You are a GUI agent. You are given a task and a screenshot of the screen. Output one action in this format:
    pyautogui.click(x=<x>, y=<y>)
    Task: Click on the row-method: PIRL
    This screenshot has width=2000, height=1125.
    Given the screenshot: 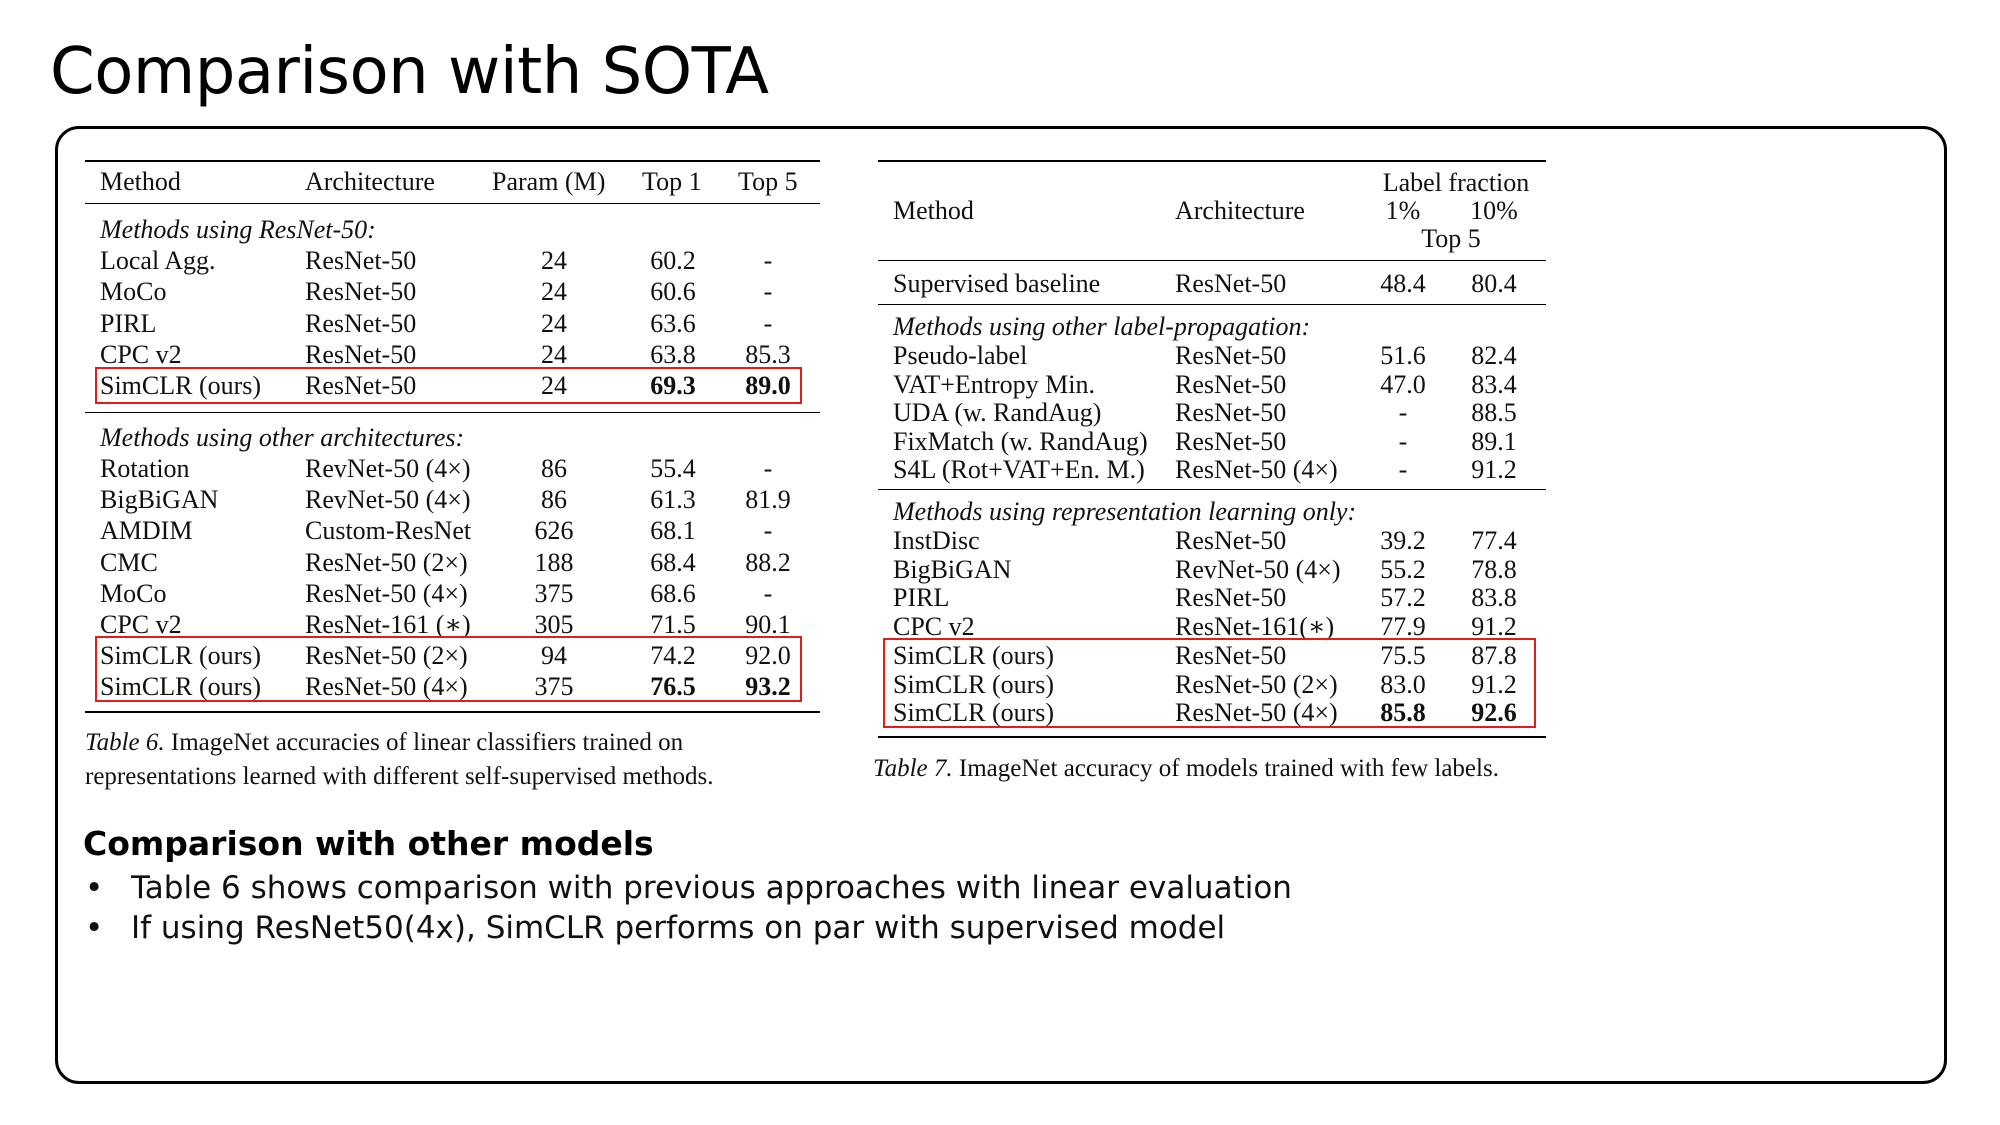 What is the action you would take?
    pyautogui.click(x=921, y=597)
    